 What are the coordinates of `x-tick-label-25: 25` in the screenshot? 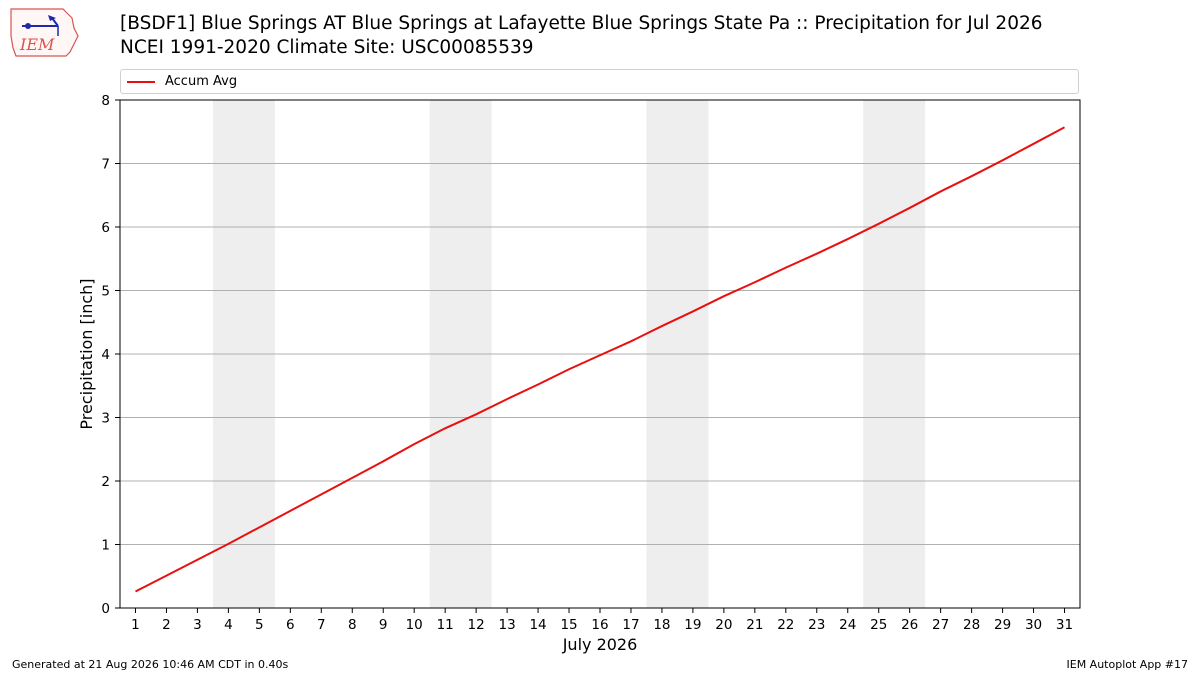 It's located at (878, 625).